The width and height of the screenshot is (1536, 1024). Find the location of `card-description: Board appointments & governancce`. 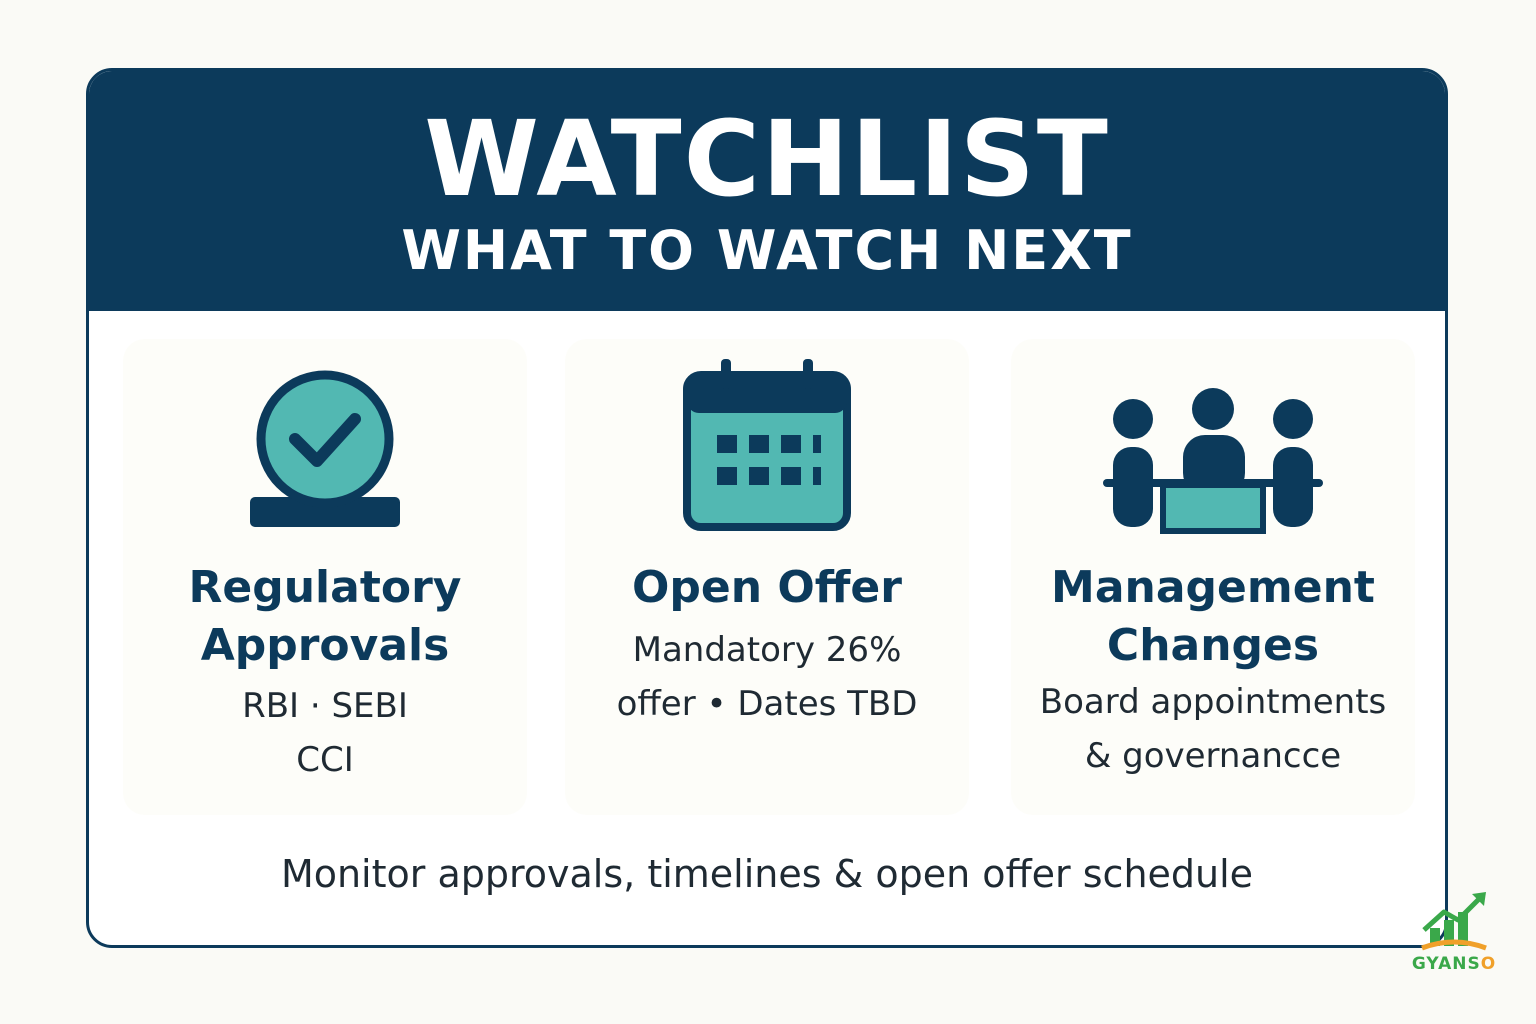

card-description: Board appointments & governancce is located at coordinates (1213, 729).